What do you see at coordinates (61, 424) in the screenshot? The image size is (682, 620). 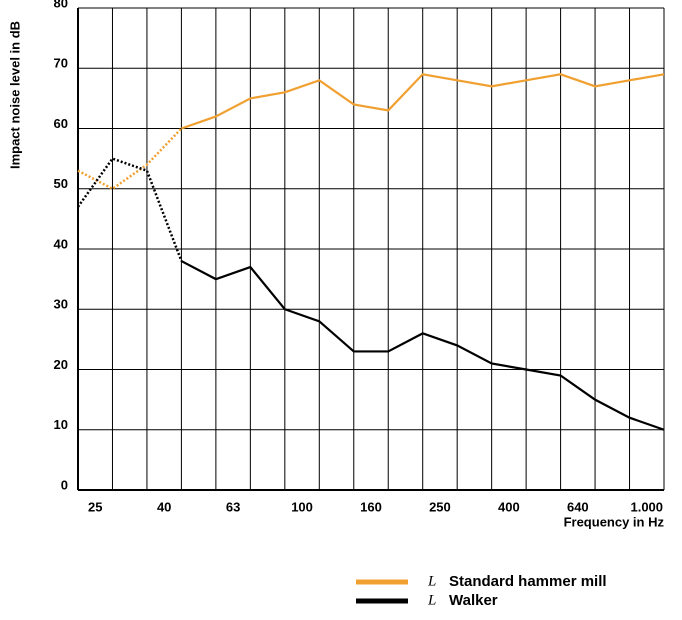 I see `y-tick-label: 10` at bounding box center [61, 424].